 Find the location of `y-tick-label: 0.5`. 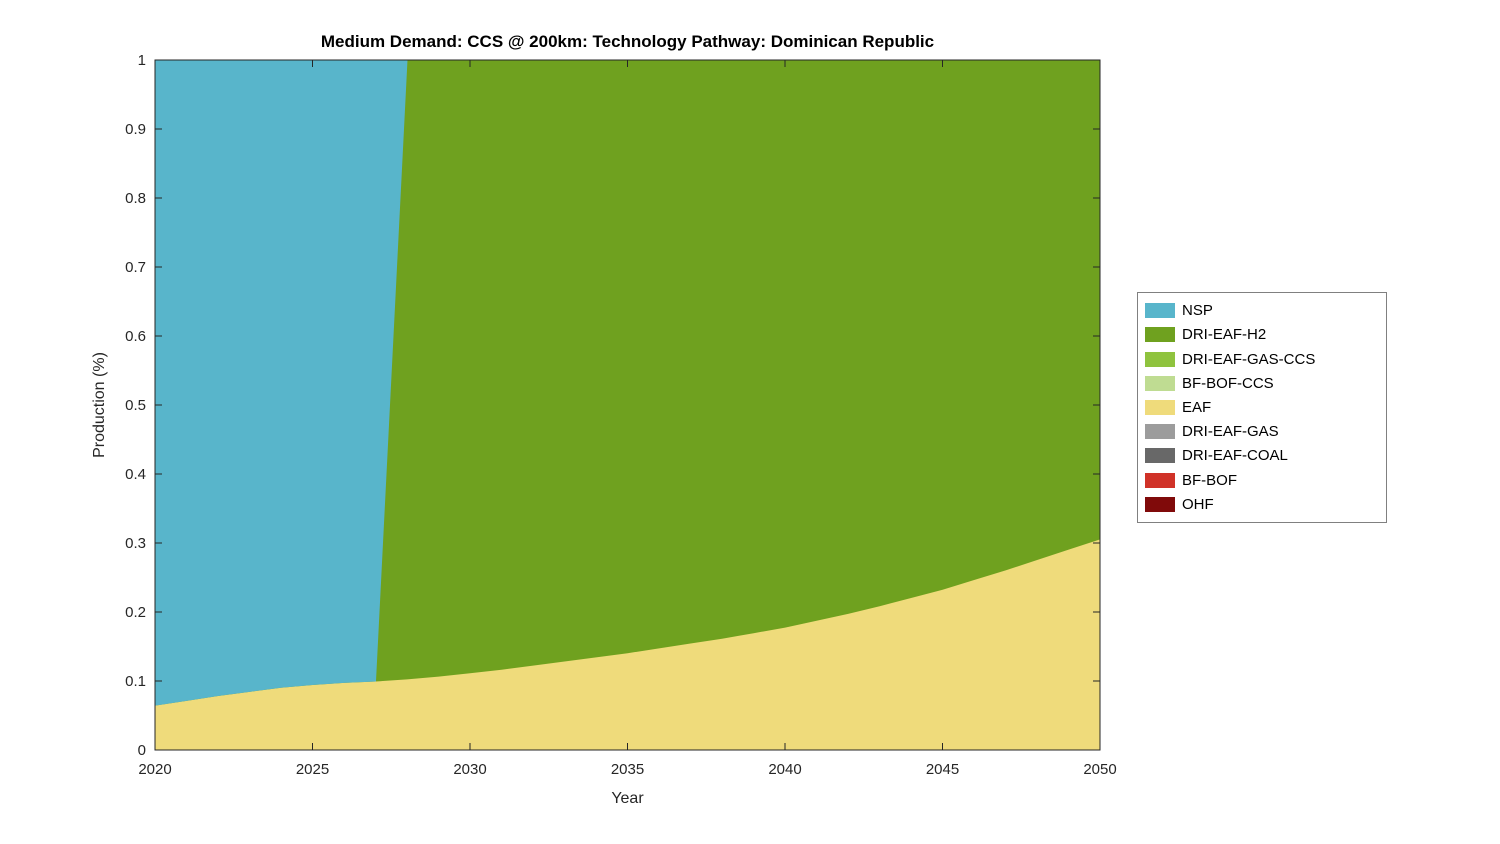

y-tick-label: 0.5 is located at coordinates (135, 405).